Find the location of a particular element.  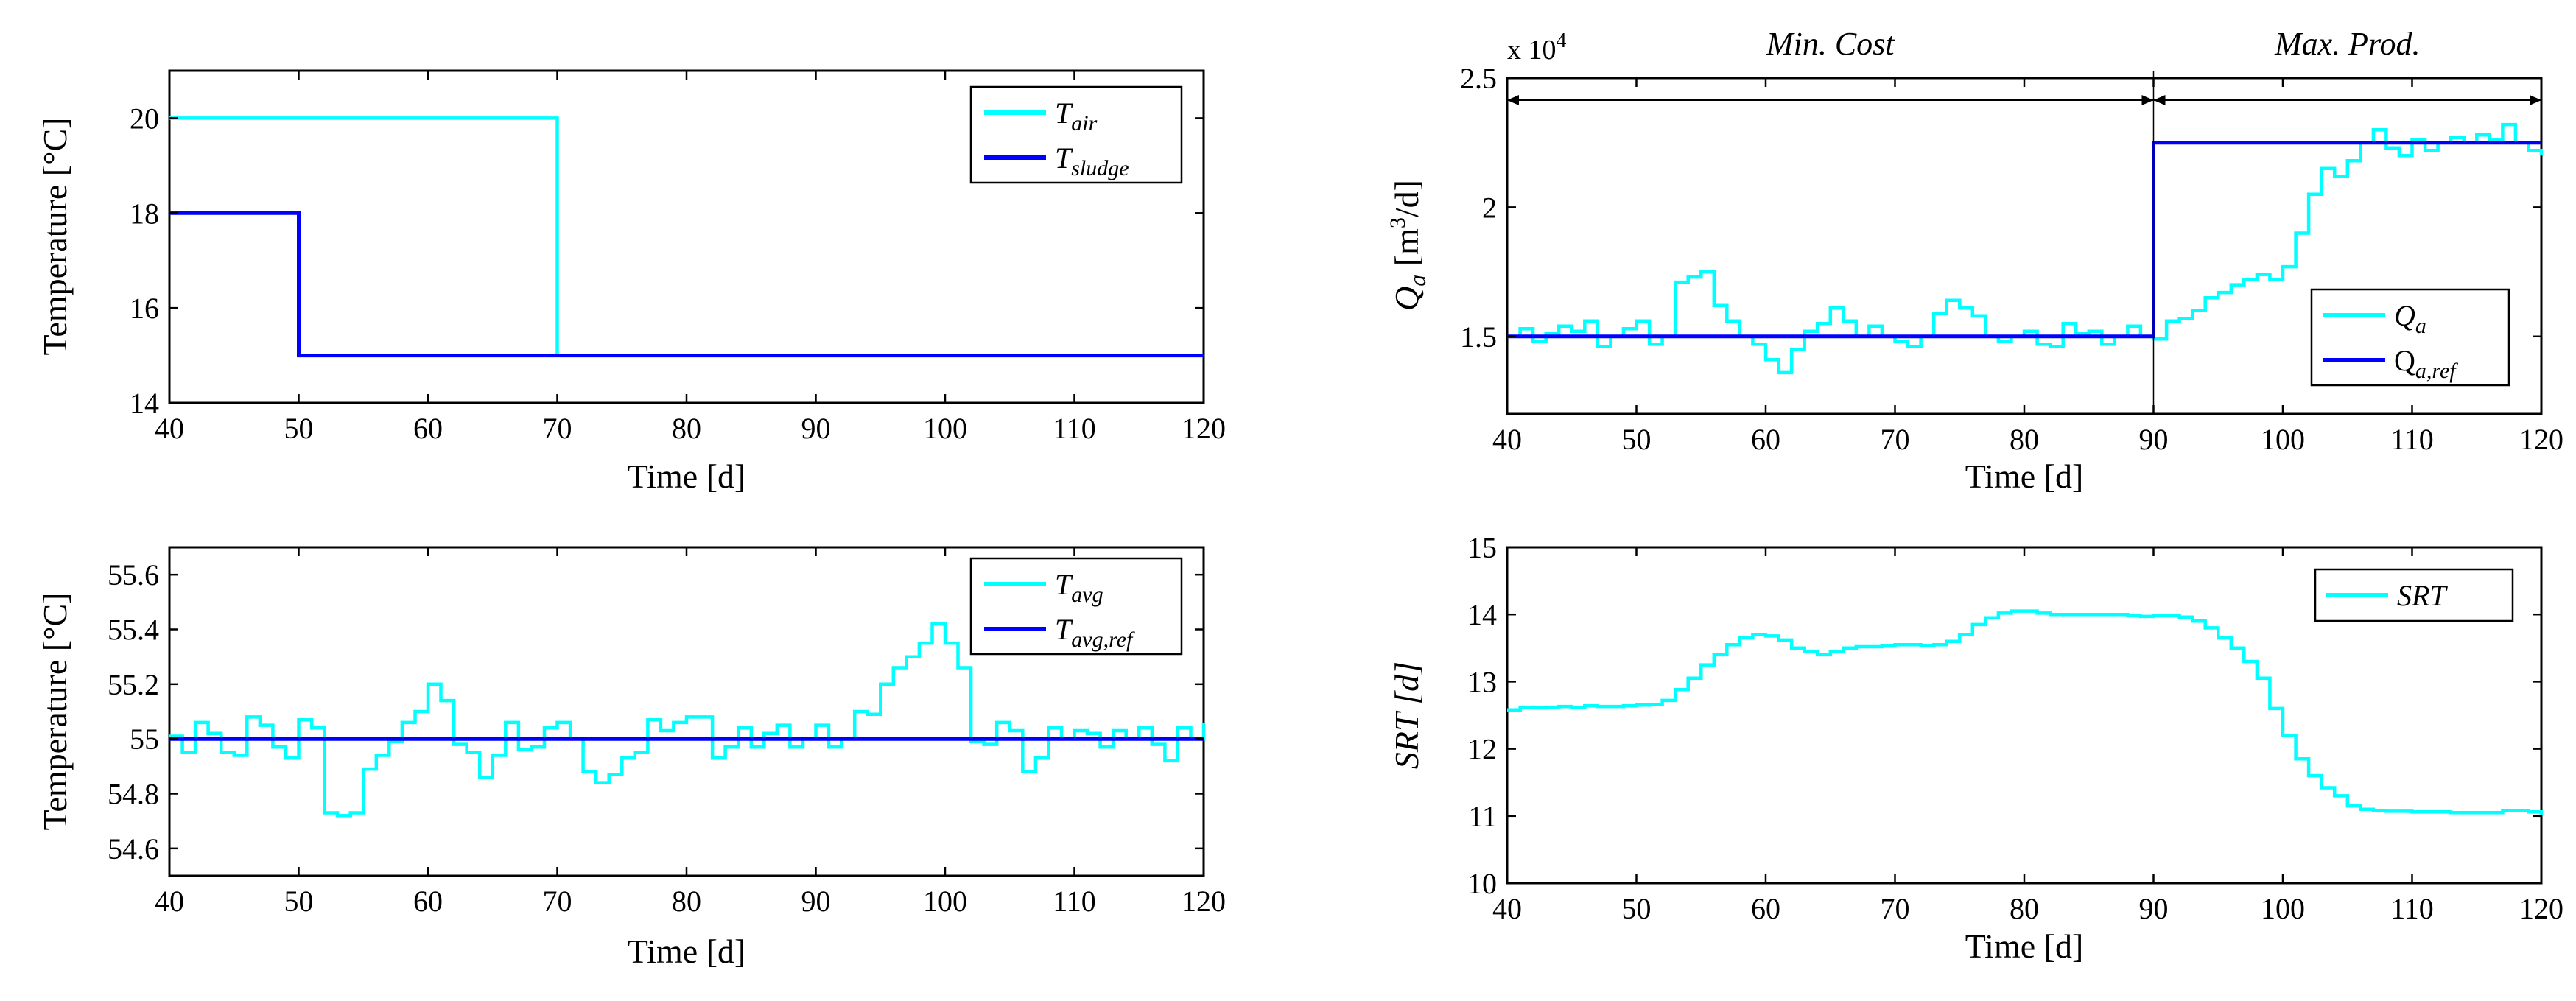

y-tick-label: 2.5 is located at coordinates (1478, 78).